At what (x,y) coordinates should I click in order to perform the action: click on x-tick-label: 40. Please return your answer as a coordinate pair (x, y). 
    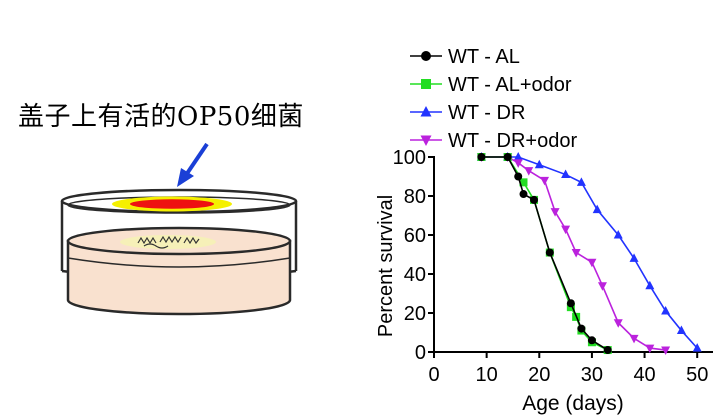
    Looking at the image, I should click on (644, 375).